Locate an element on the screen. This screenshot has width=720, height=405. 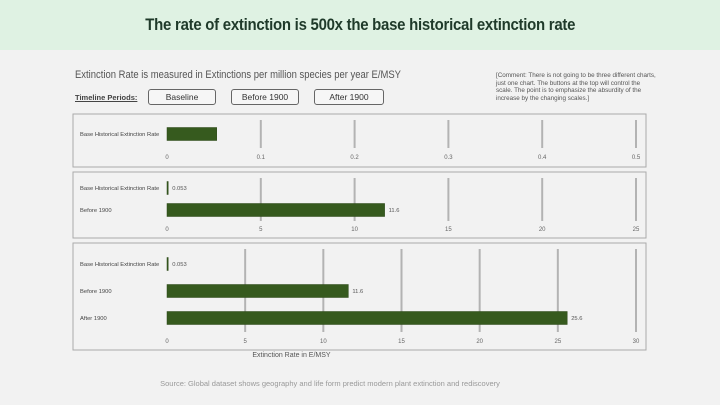
x-tick-label: 0.5 is located at coordinates (636, 158).